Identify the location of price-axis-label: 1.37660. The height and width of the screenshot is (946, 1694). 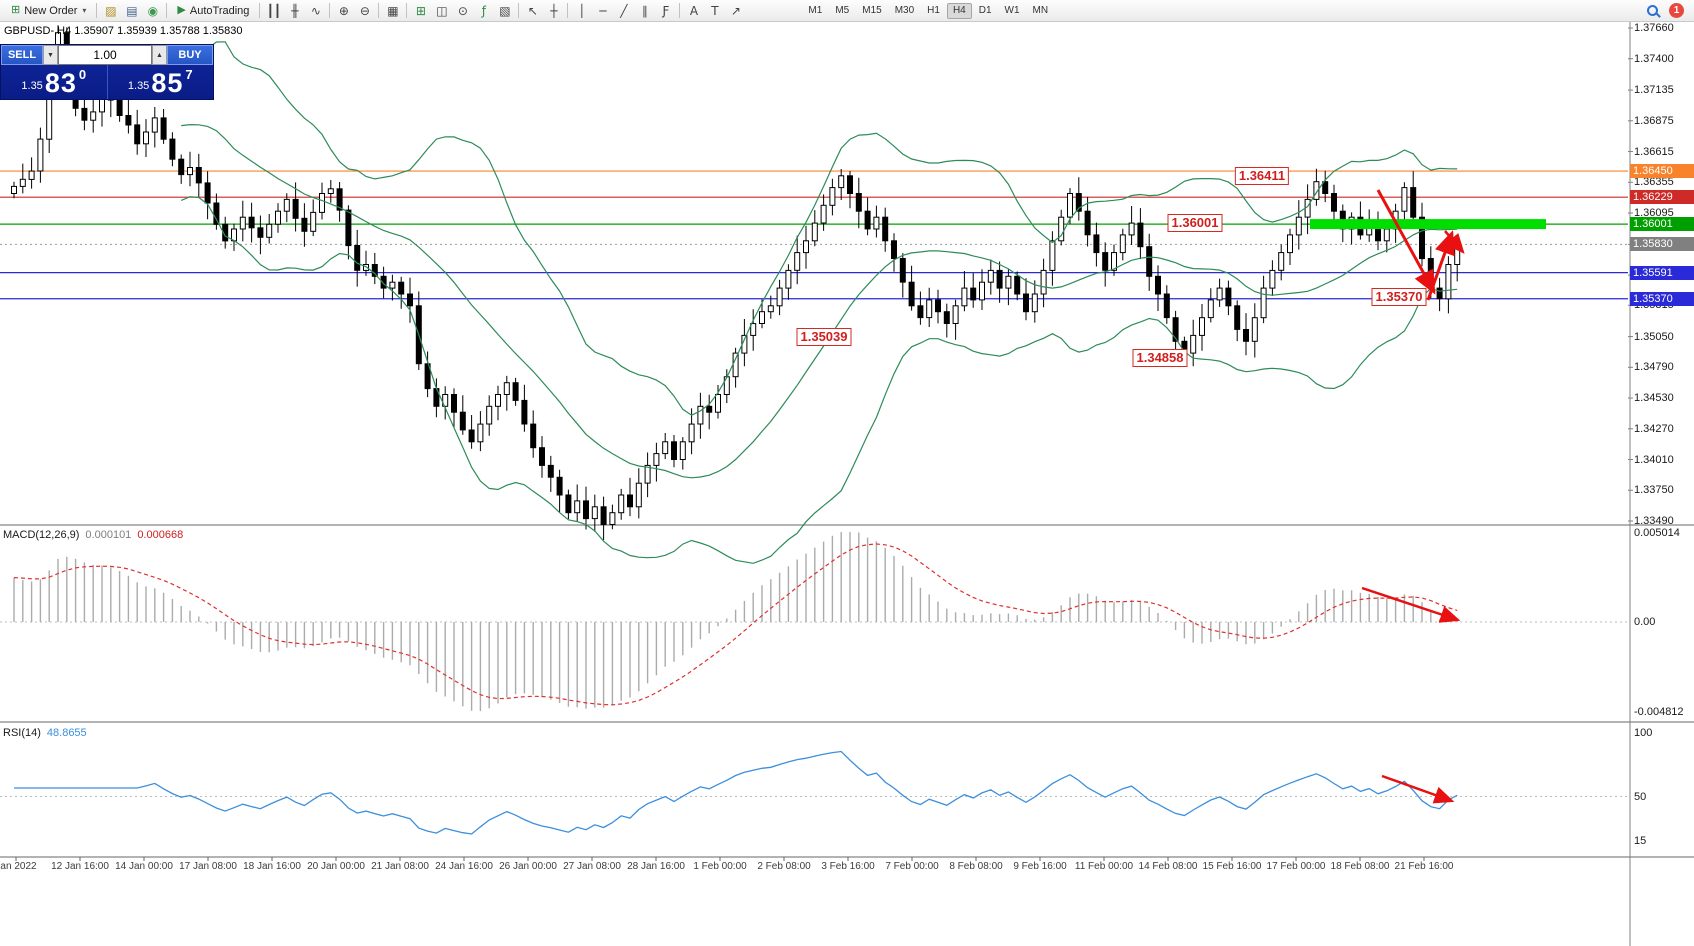
(1654, 28).